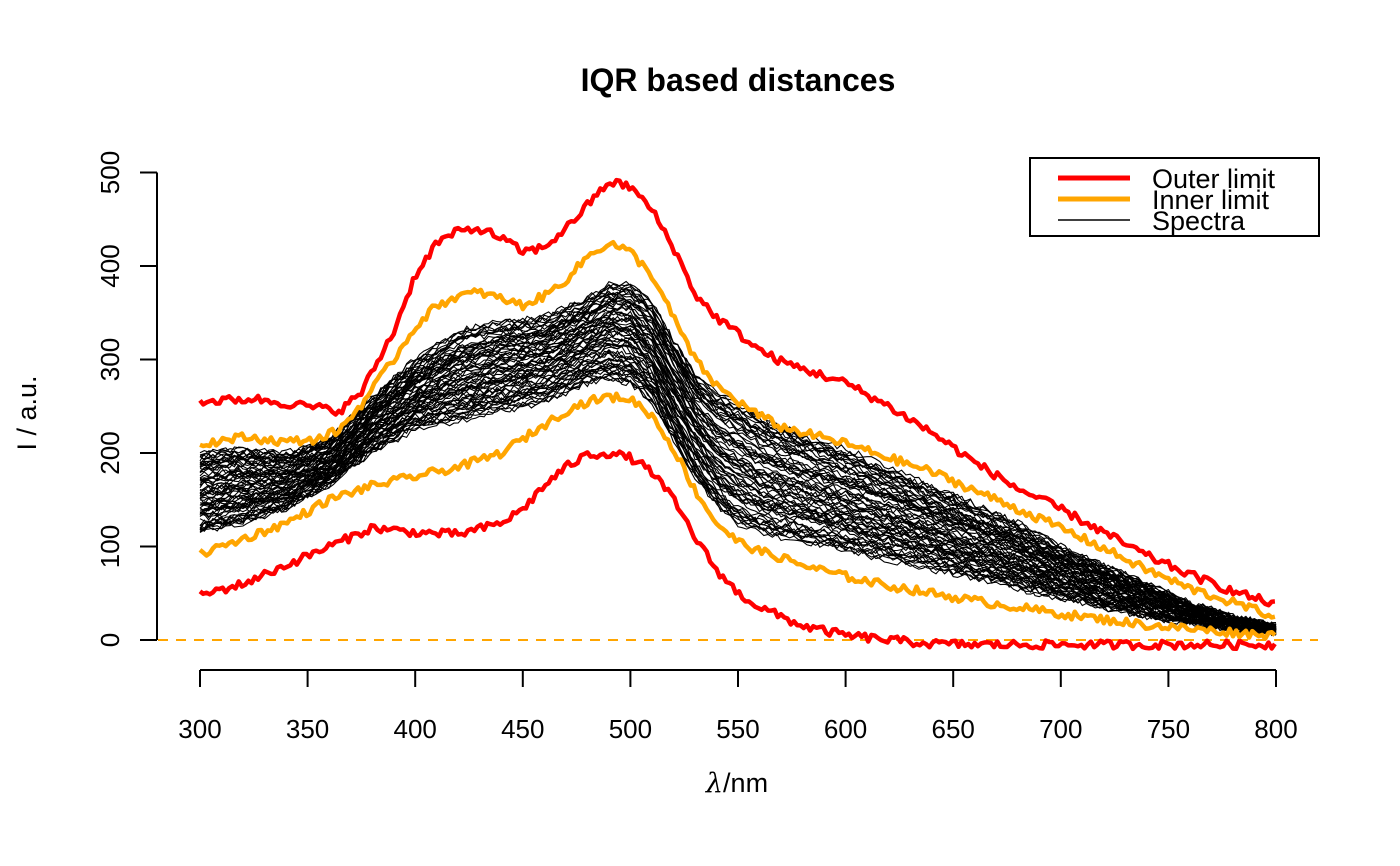 This screenshot has height=866, width=1400. What do you see at coordinates (845, 729) in the screenshot?
I see `x-tick-label: 600` at bounding box center [845, 729].